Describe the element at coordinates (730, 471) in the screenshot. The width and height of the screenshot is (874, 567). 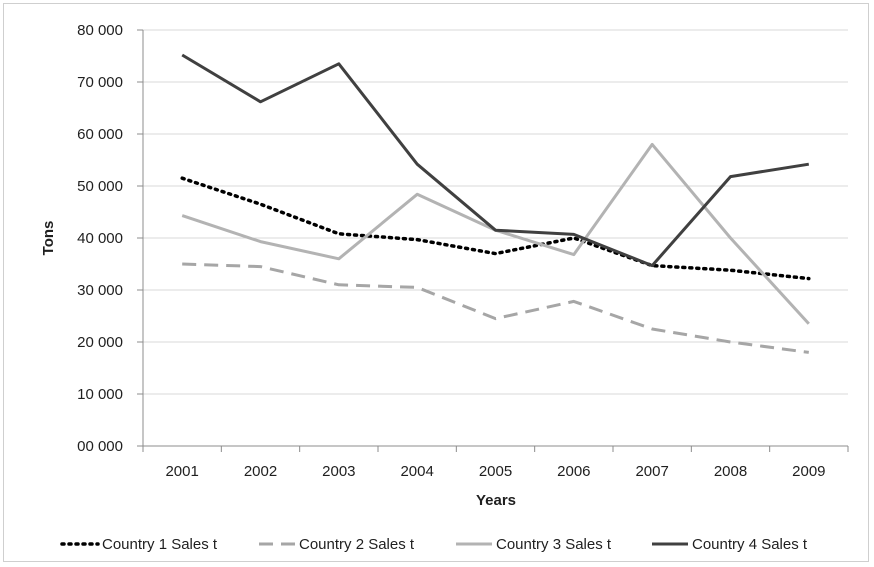
I see `x-tick-label: 2008` at that location.